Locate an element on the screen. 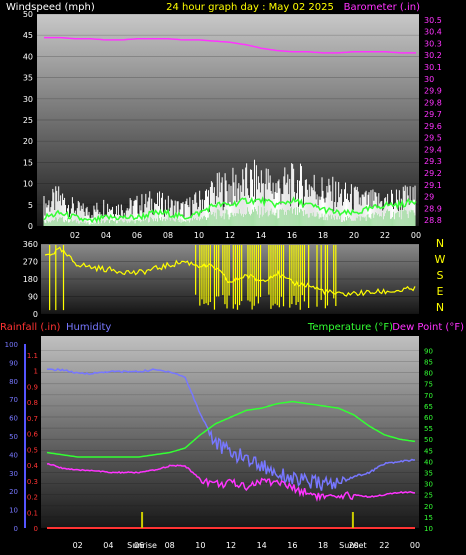  compass-label: N is located at coordinates (440, 307).